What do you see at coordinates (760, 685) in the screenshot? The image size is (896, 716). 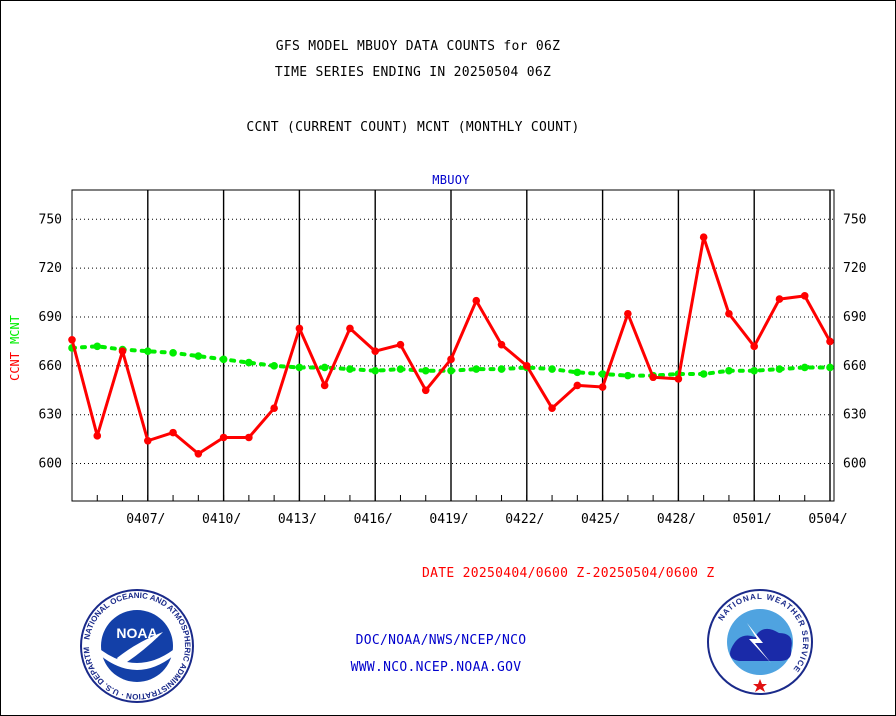 I see `star-icon` at bounding box center [760, 685].